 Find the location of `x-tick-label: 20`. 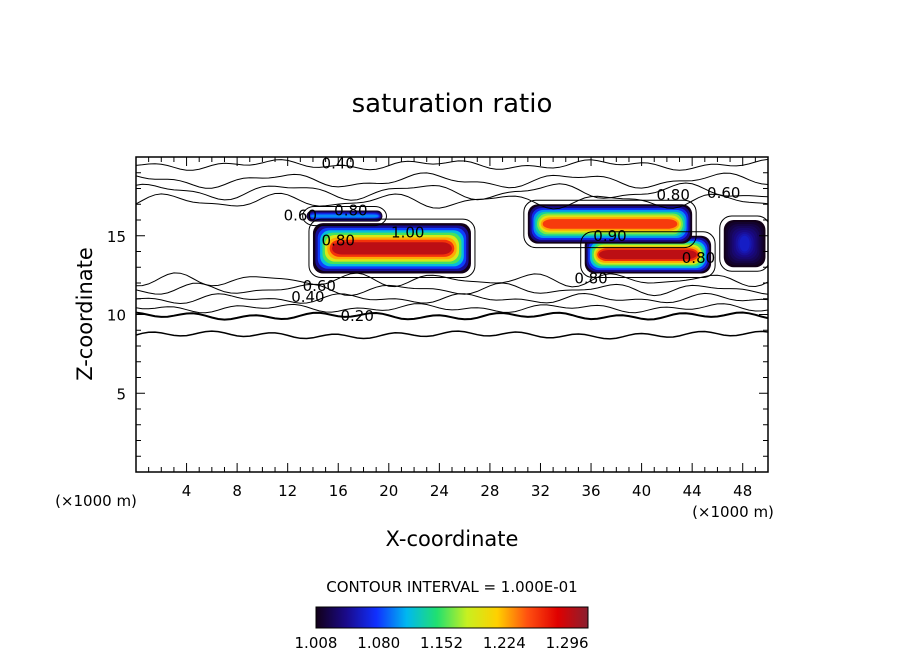

x-tick-label: 20 is located at coordinates (388, 491).